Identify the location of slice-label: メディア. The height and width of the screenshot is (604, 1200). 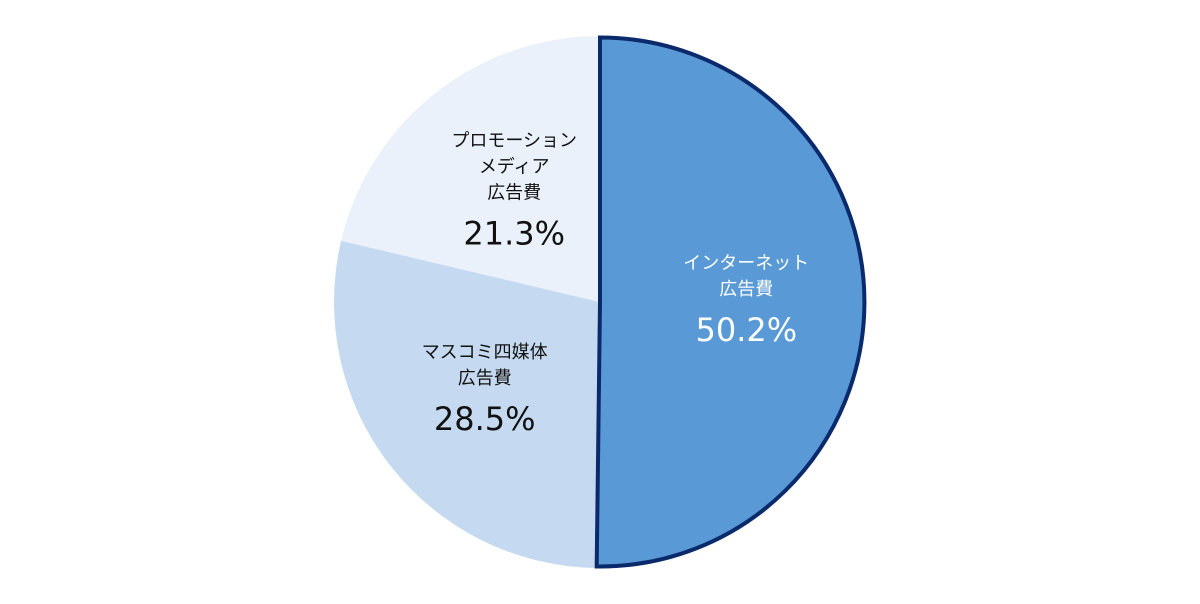
(514, 167).